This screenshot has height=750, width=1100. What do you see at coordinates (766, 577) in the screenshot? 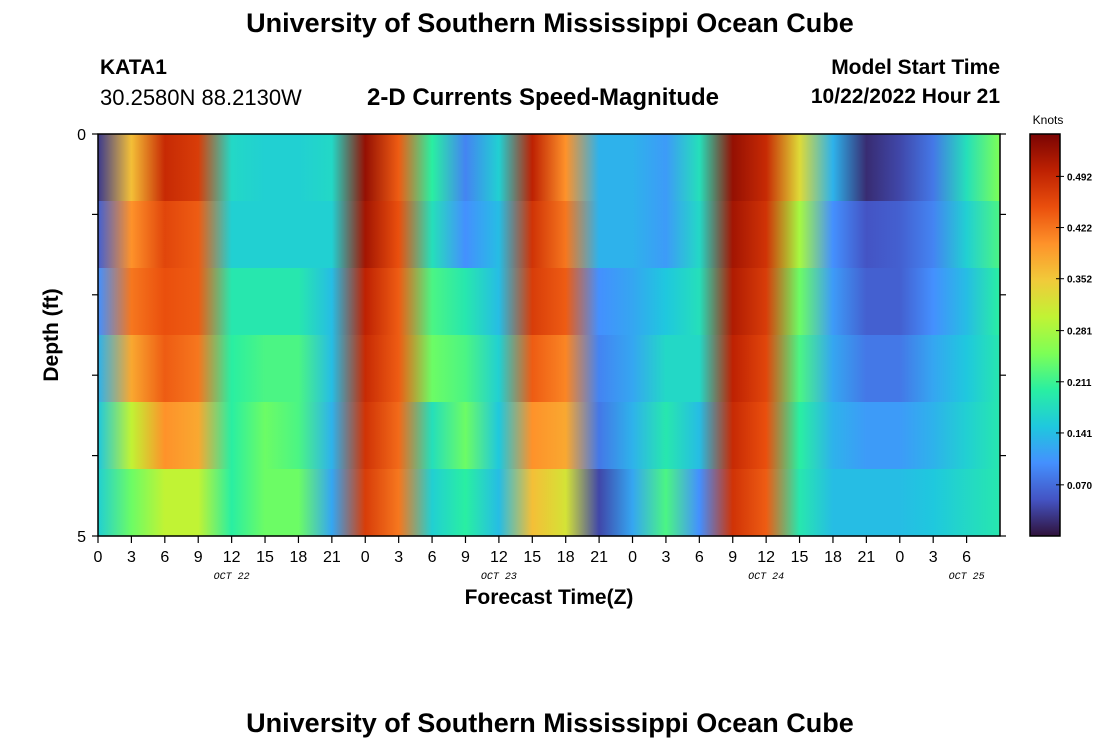
I see `date-label: OCT 24` at bounding box center [766, 577].